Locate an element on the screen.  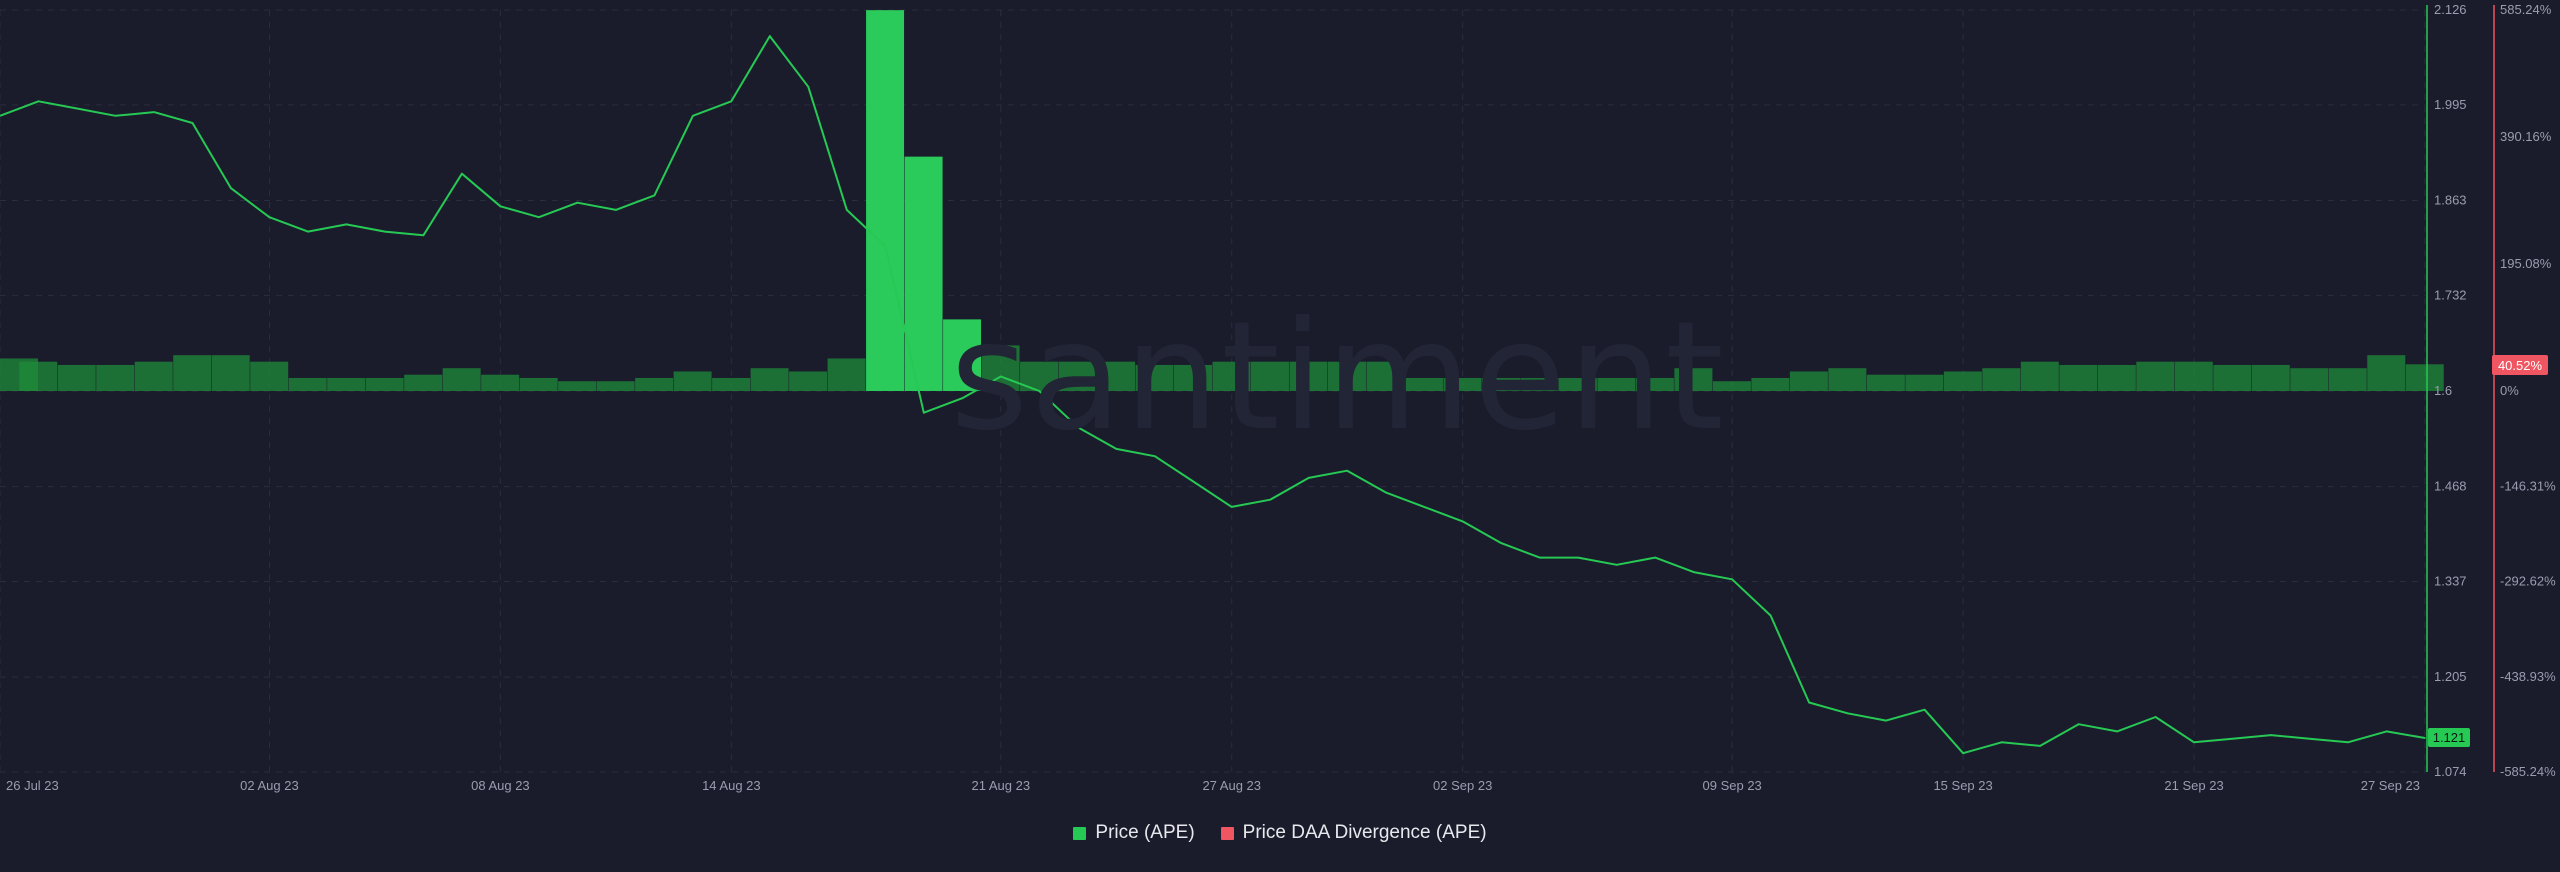
legend-item-price: Price (APE) is located at coordinates (1134, 833).